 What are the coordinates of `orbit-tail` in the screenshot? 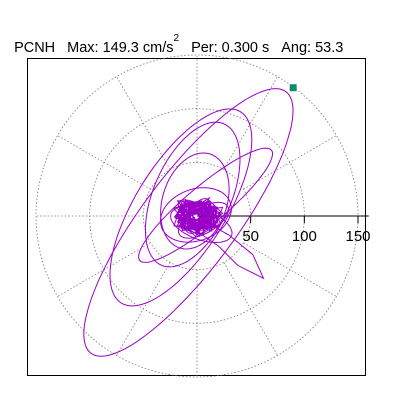 It's located at (221, 248).